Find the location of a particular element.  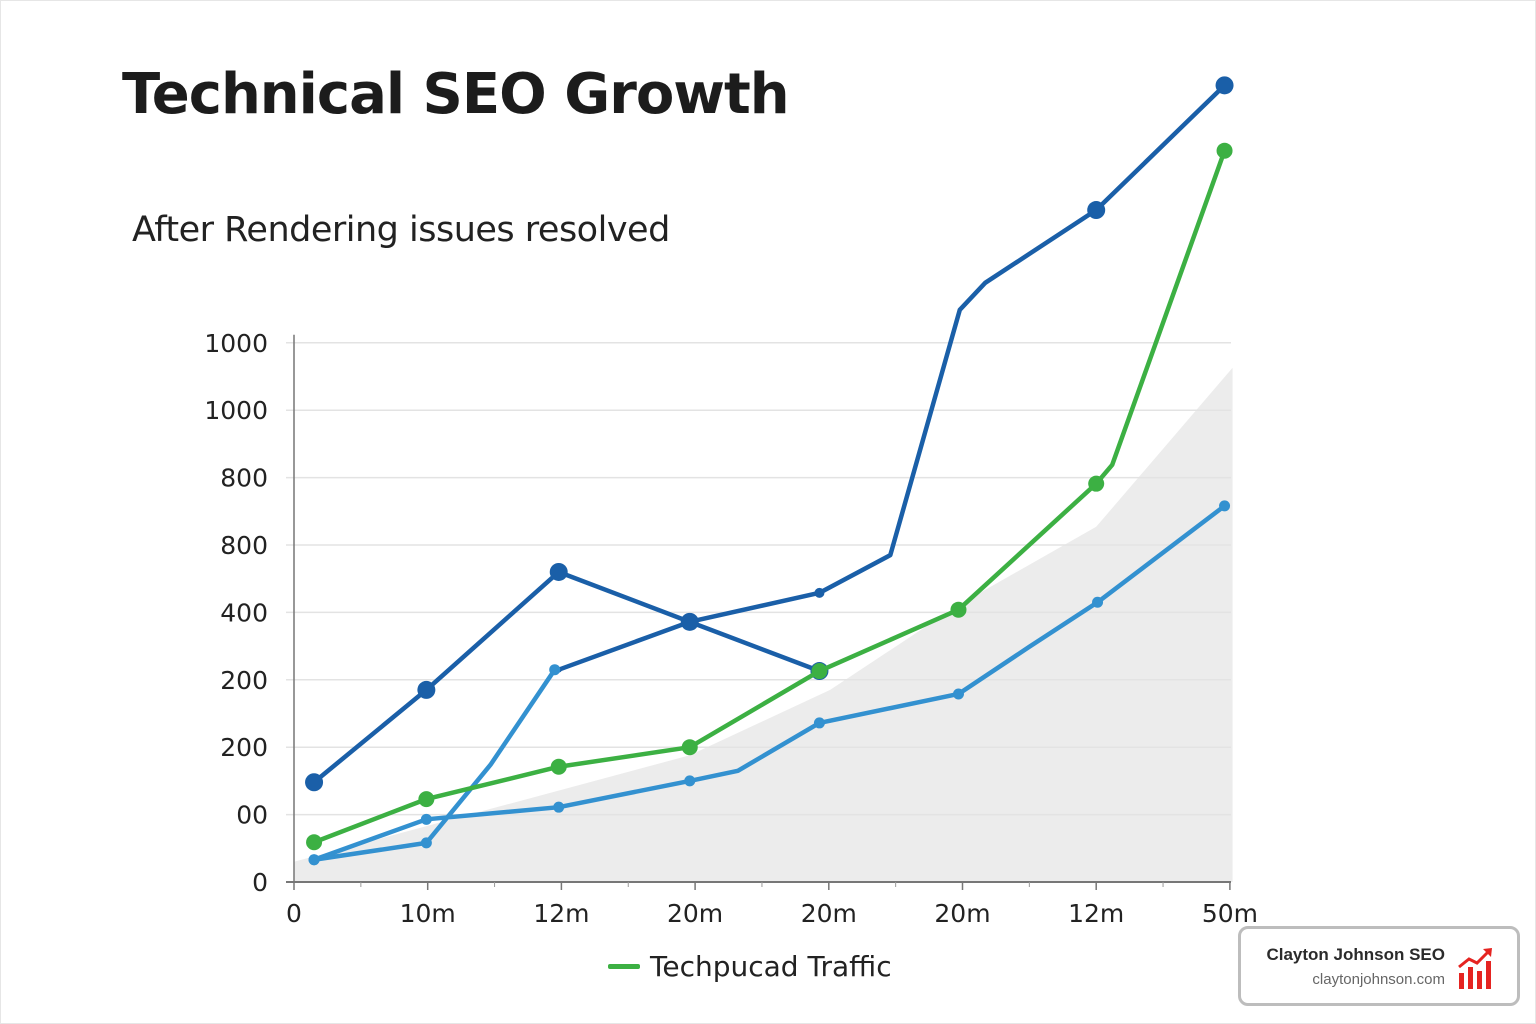

y-tick-label: 400 is located at coordinates (244, 612).